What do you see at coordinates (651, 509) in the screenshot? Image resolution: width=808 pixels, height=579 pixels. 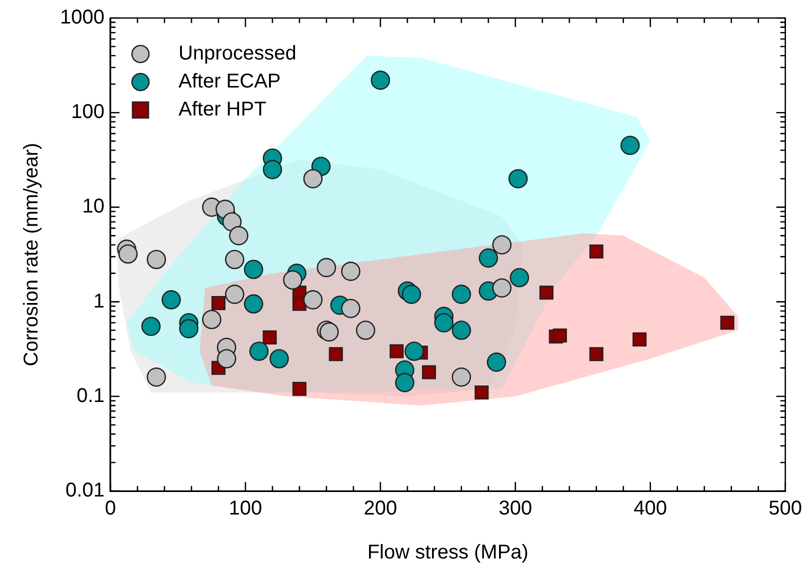 I see `x-tick-label: 400` at bounding box center [651, 509].